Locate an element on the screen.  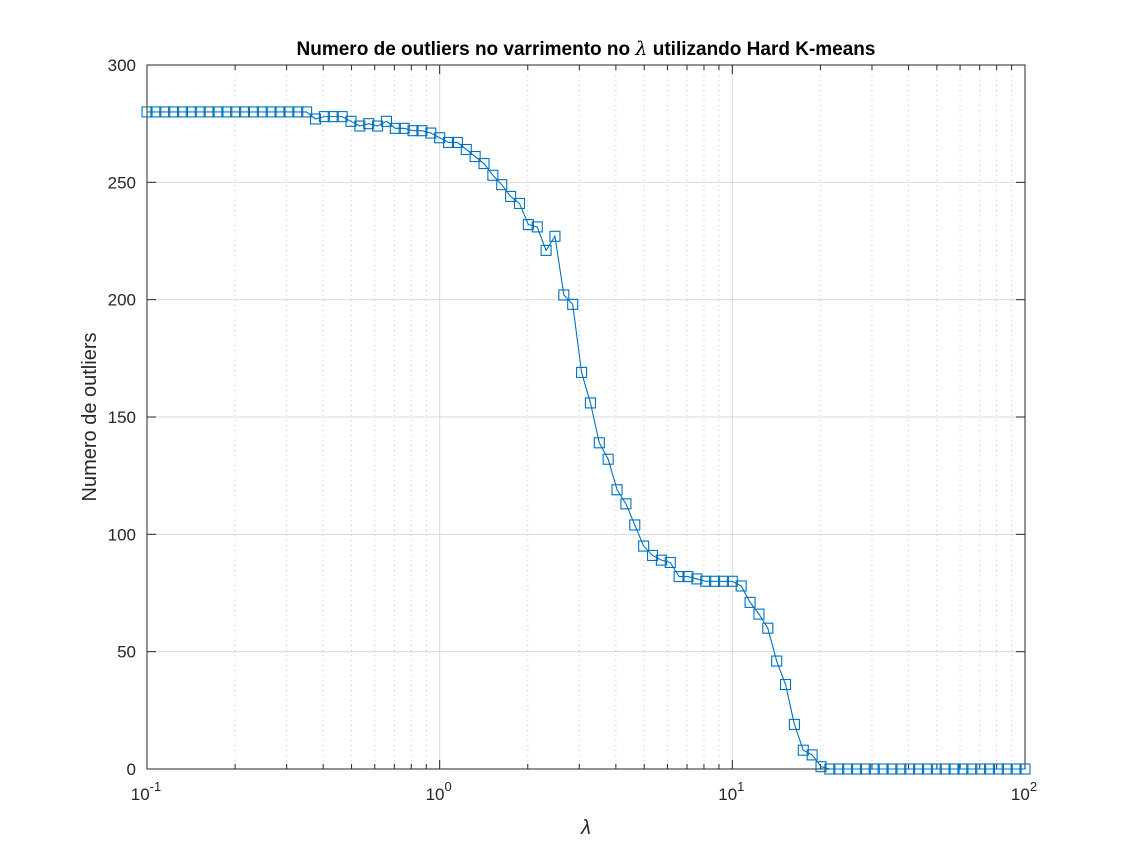
y-tick-label: 200 is located at coordinates (122, 300).